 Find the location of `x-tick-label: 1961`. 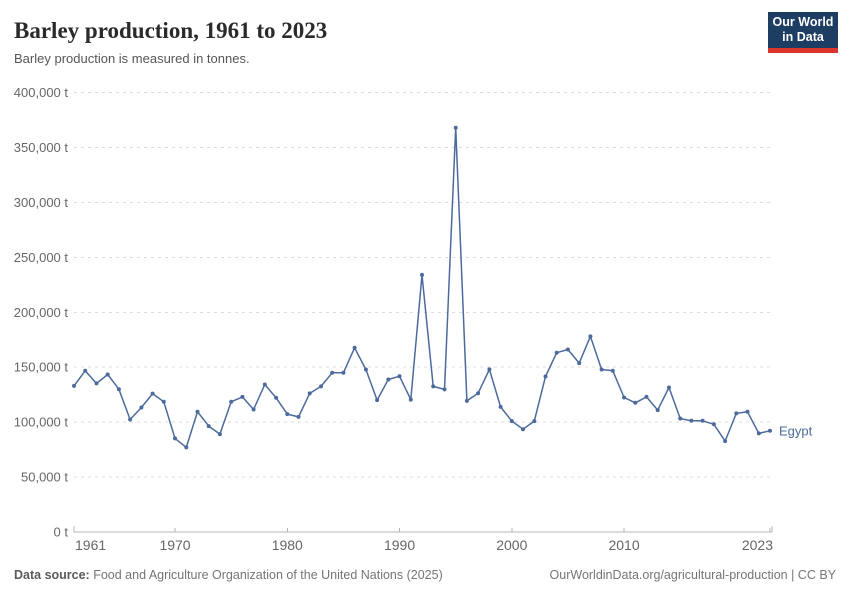

x-tick-label: 1961 is located at coordinates (90, 545).